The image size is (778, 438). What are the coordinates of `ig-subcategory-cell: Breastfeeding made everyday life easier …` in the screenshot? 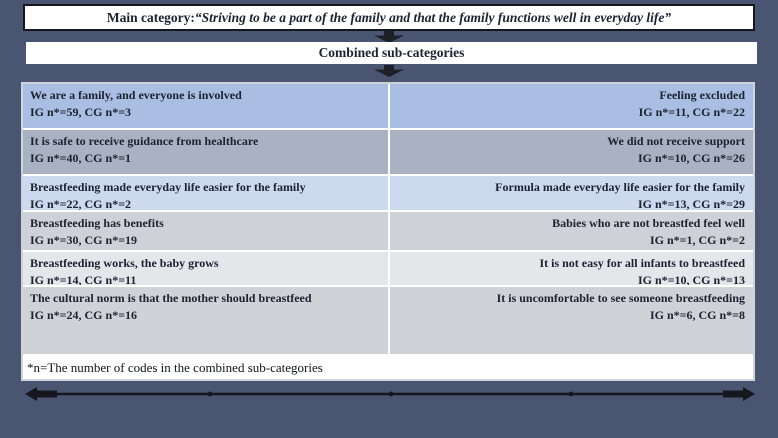 It's located at (205, 193).